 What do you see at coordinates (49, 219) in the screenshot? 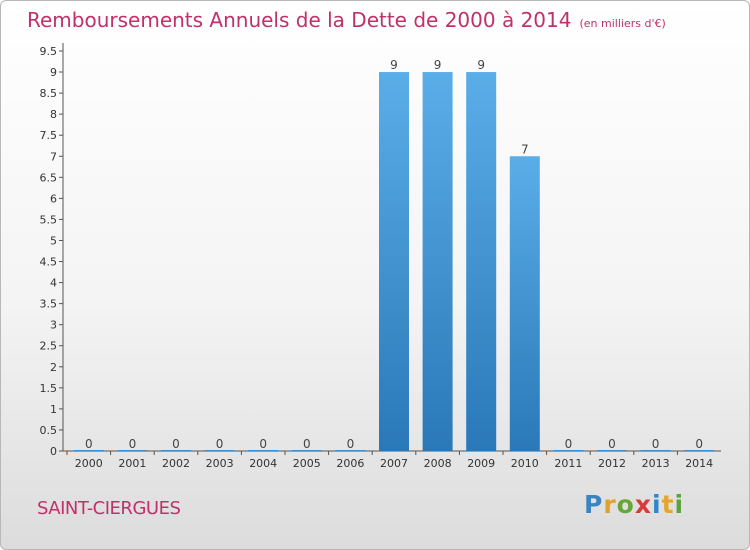
I see `y-tick-label: 5.5` at bounding box center [49, 219].